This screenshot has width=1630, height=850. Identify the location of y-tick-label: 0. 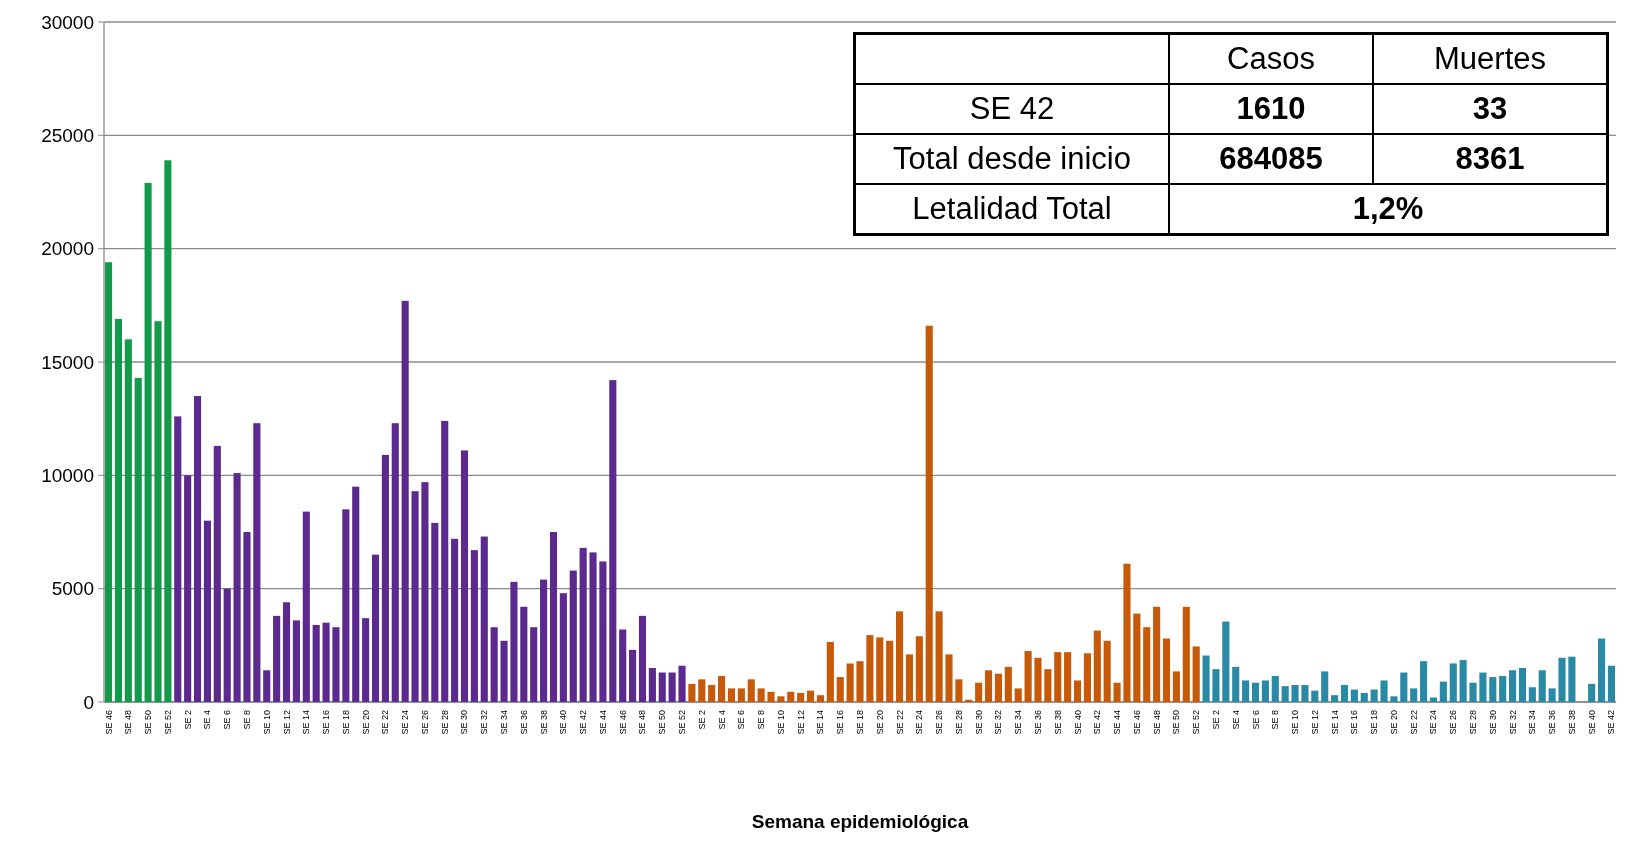
(88, 702).